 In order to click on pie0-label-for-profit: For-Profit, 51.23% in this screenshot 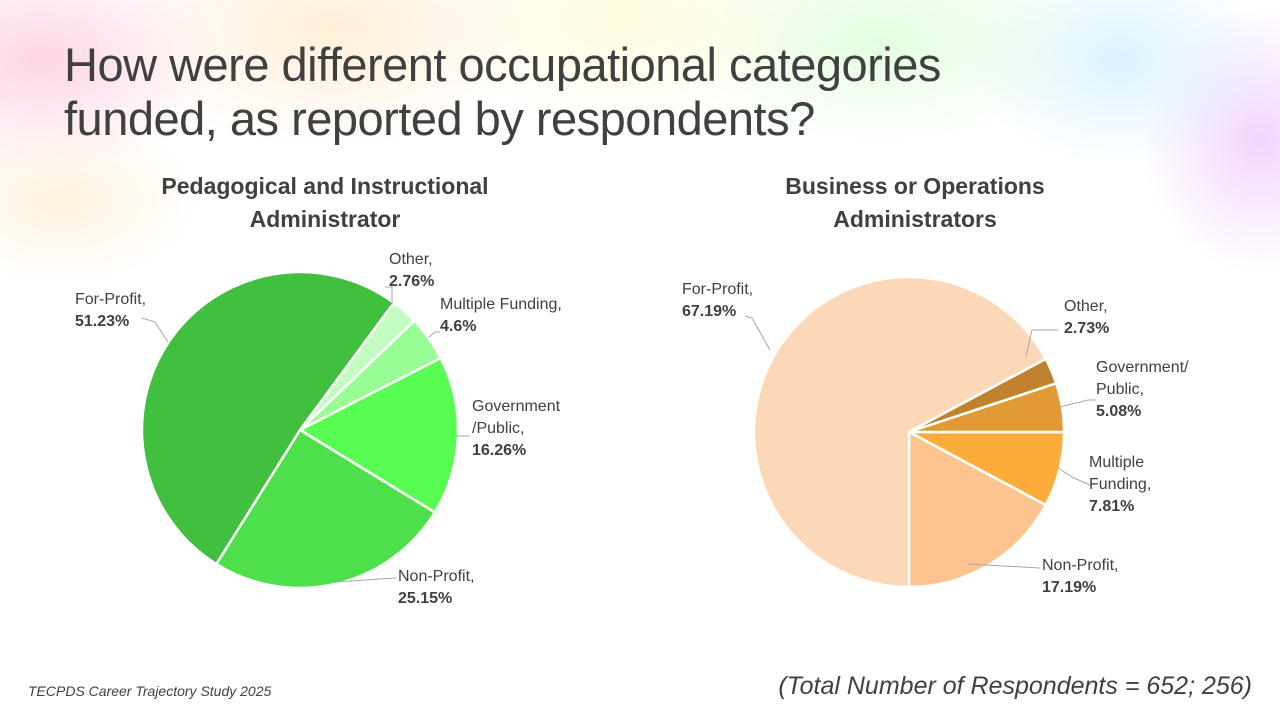, I will do `click(111, 310)`.